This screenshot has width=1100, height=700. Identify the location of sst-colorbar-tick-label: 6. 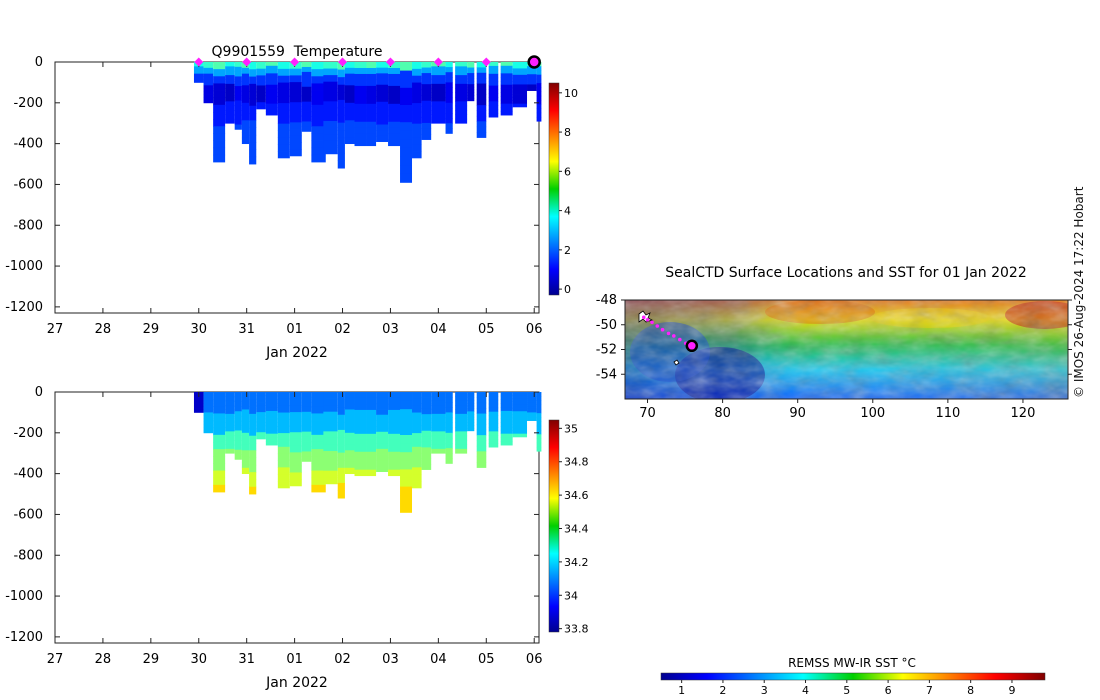
(888, 690).